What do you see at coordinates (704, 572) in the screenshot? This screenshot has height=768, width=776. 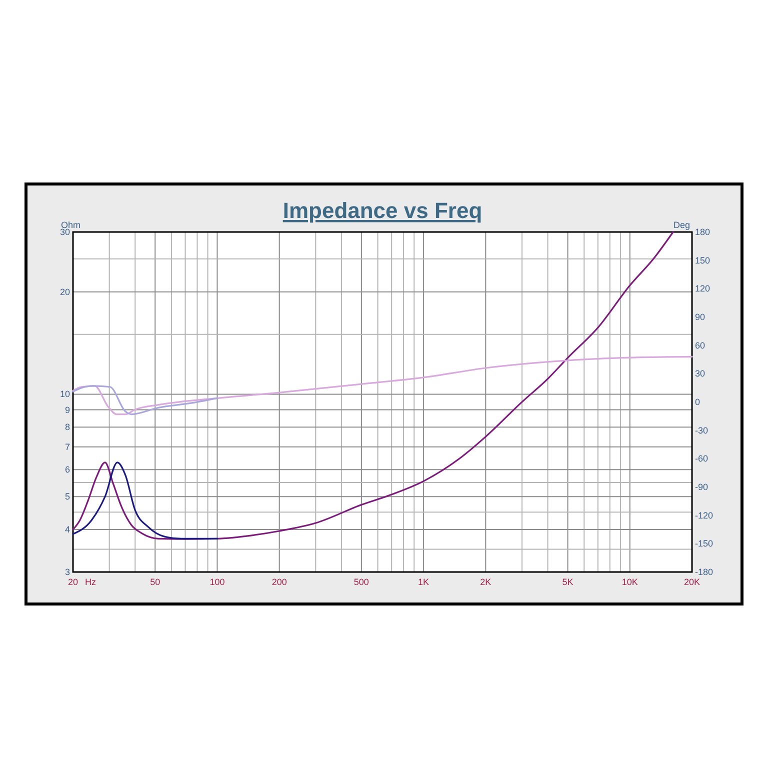 I see `y2-tick-label: -180` at bounding box center [704, 572].